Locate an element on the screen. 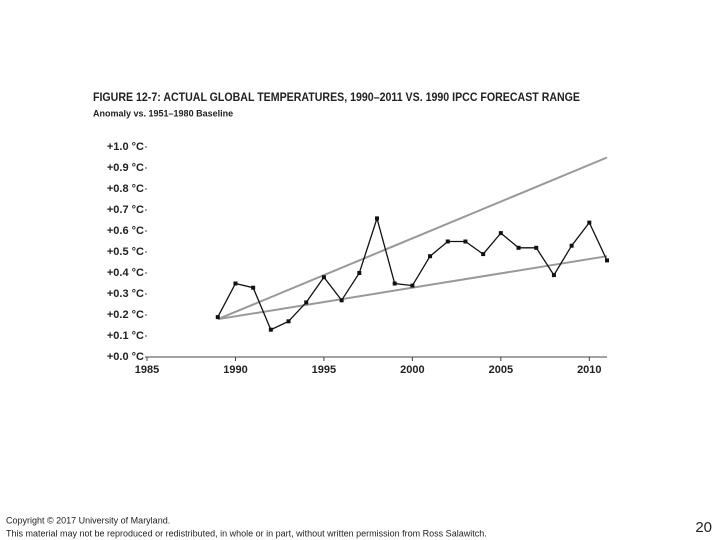  y-tick-label: +0.0 °C is located at coordinates (125, 357).